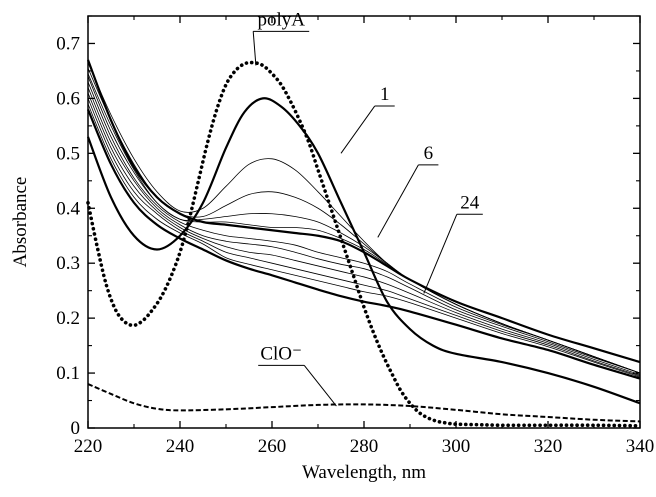 The height and width of the screenshot is (497, 656). Describe the element at coordinates (548, 446) in the screenshot. I see `x-tick-label: 320` at that location.